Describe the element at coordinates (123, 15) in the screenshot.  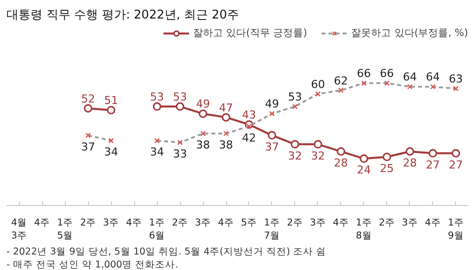
I see `chart-title: 대통령 직무 수행 평가: 2022년, 최근 20주` at that location.